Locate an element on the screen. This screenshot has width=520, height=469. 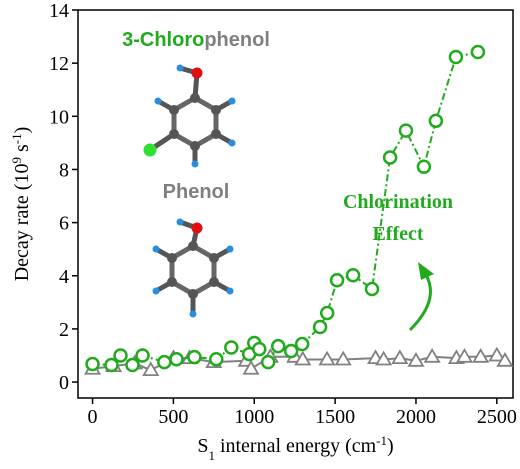
y-tick-label: 2 is located at coordinates (64, 330).